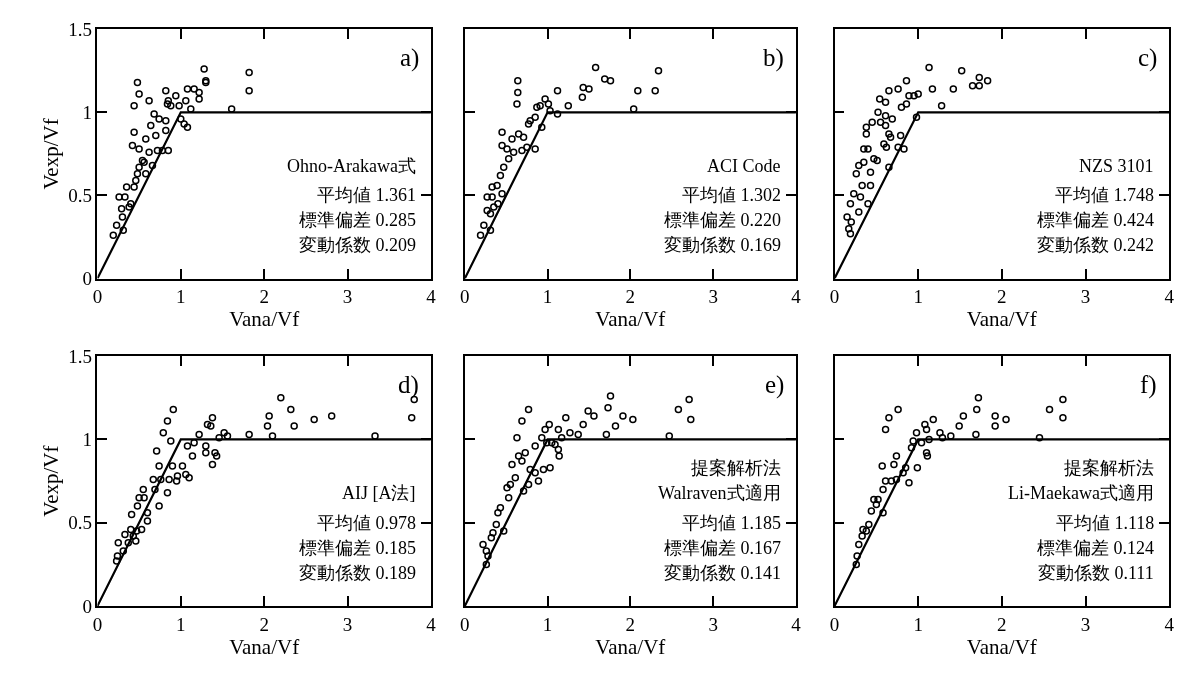 This screenshot has width=1180, height=684. What do you see at coordinates (410, 58) in the screenshot?
I see `annotation: a)` at bounding box center [410, 58].